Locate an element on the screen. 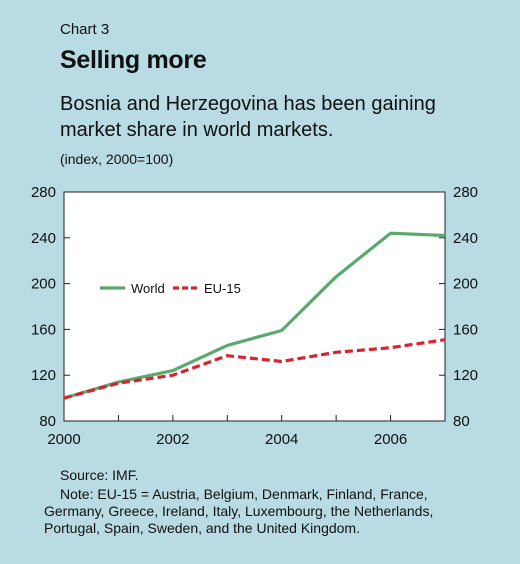 The image size is (520, 564). legend-label: EU-15 is located at coordinates (222, 288).